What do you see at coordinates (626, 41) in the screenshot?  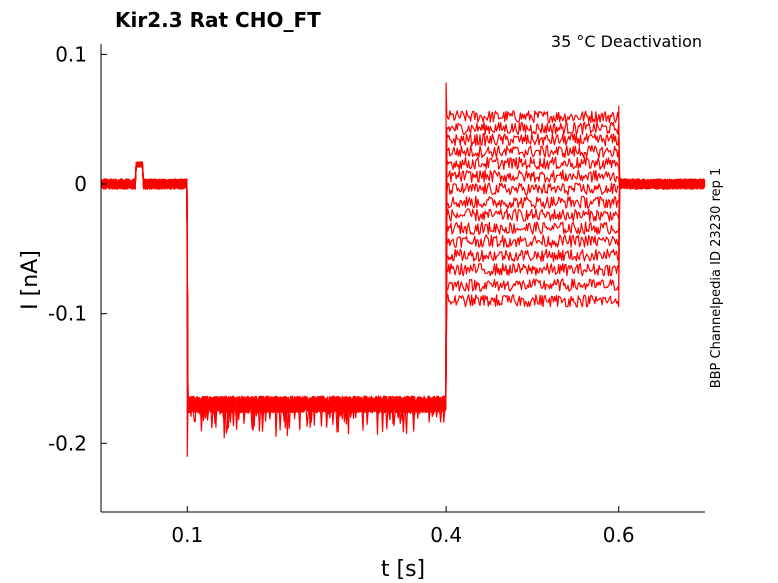 I see `condition-annotation: 35 °C Deactivation` at bounding box center [626, 41].